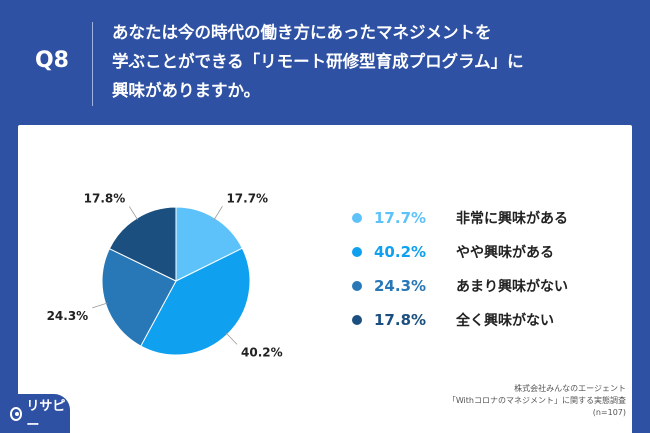 This screenshot has width=650, height=433. What do you see at coordinates (609, 412) in the screenshot?
I see `source-line: (n=107)` at bounding box center [609, 412].